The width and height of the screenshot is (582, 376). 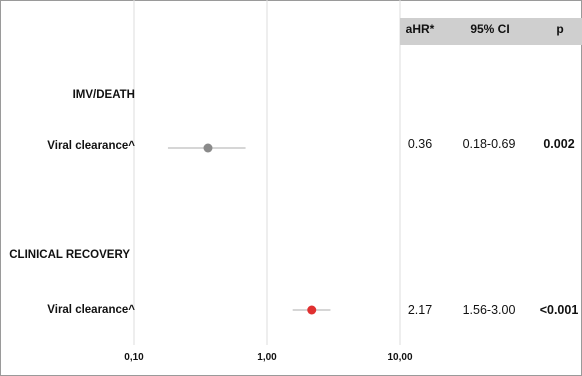 I want to click on group-label-imv-death: IMV/DEATH, so click(x=103, y=95).